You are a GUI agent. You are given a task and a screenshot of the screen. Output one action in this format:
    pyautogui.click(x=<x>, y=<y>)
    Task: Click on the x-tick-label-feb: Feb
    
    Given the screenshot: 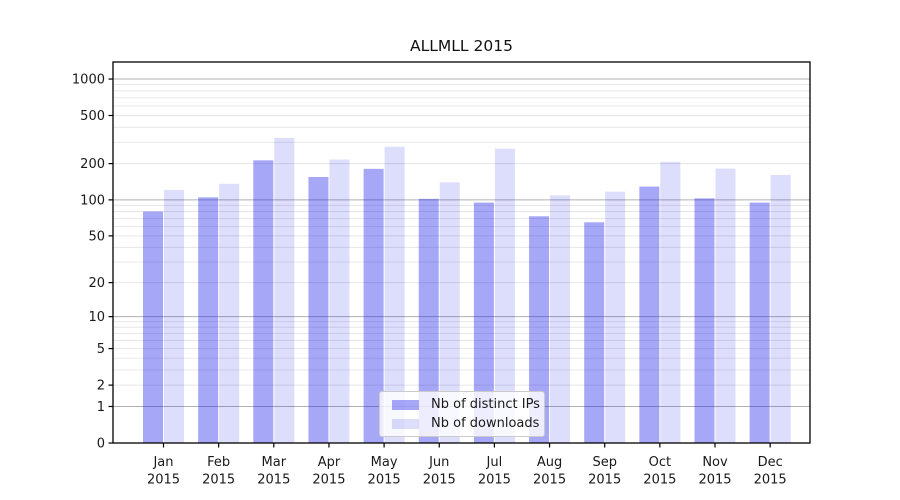 What is the action you would take?
    pyautogui.click(x=218, y=462)
    